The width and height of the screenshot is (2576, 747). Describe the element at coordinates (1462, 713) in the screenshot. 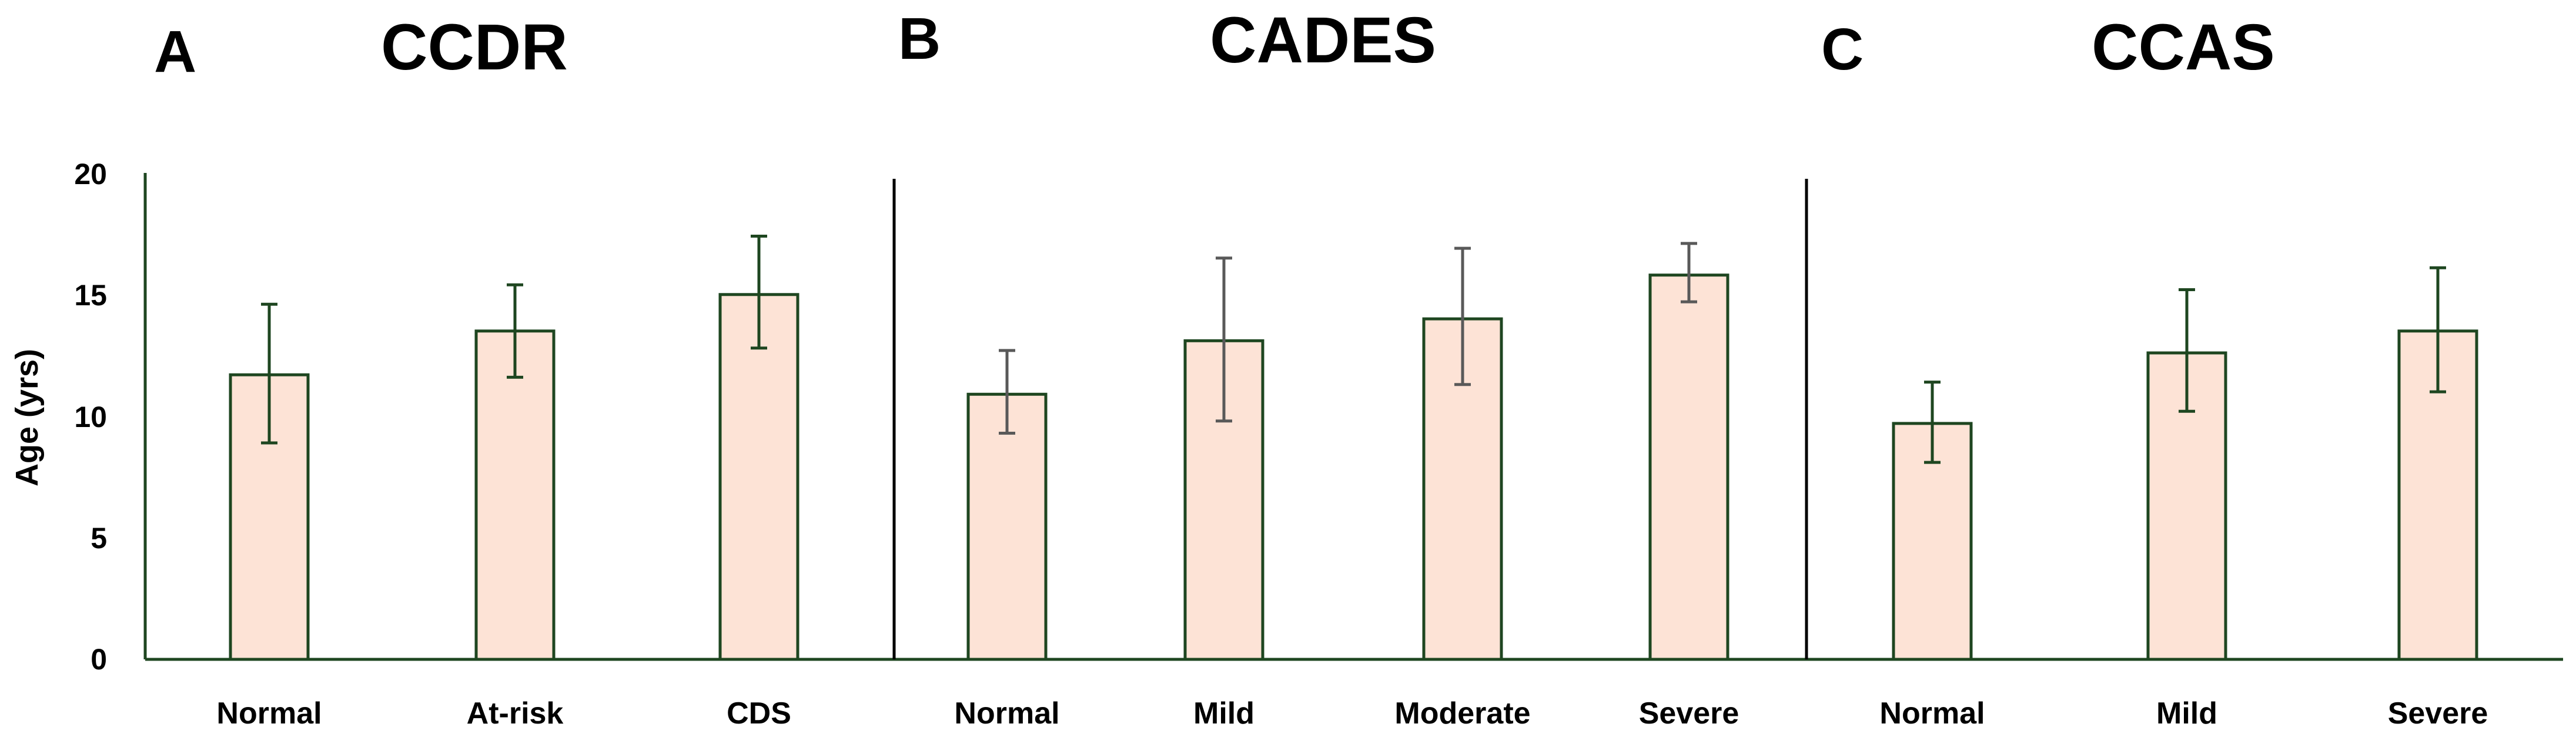

I see `category-label: Moderate` at that location.